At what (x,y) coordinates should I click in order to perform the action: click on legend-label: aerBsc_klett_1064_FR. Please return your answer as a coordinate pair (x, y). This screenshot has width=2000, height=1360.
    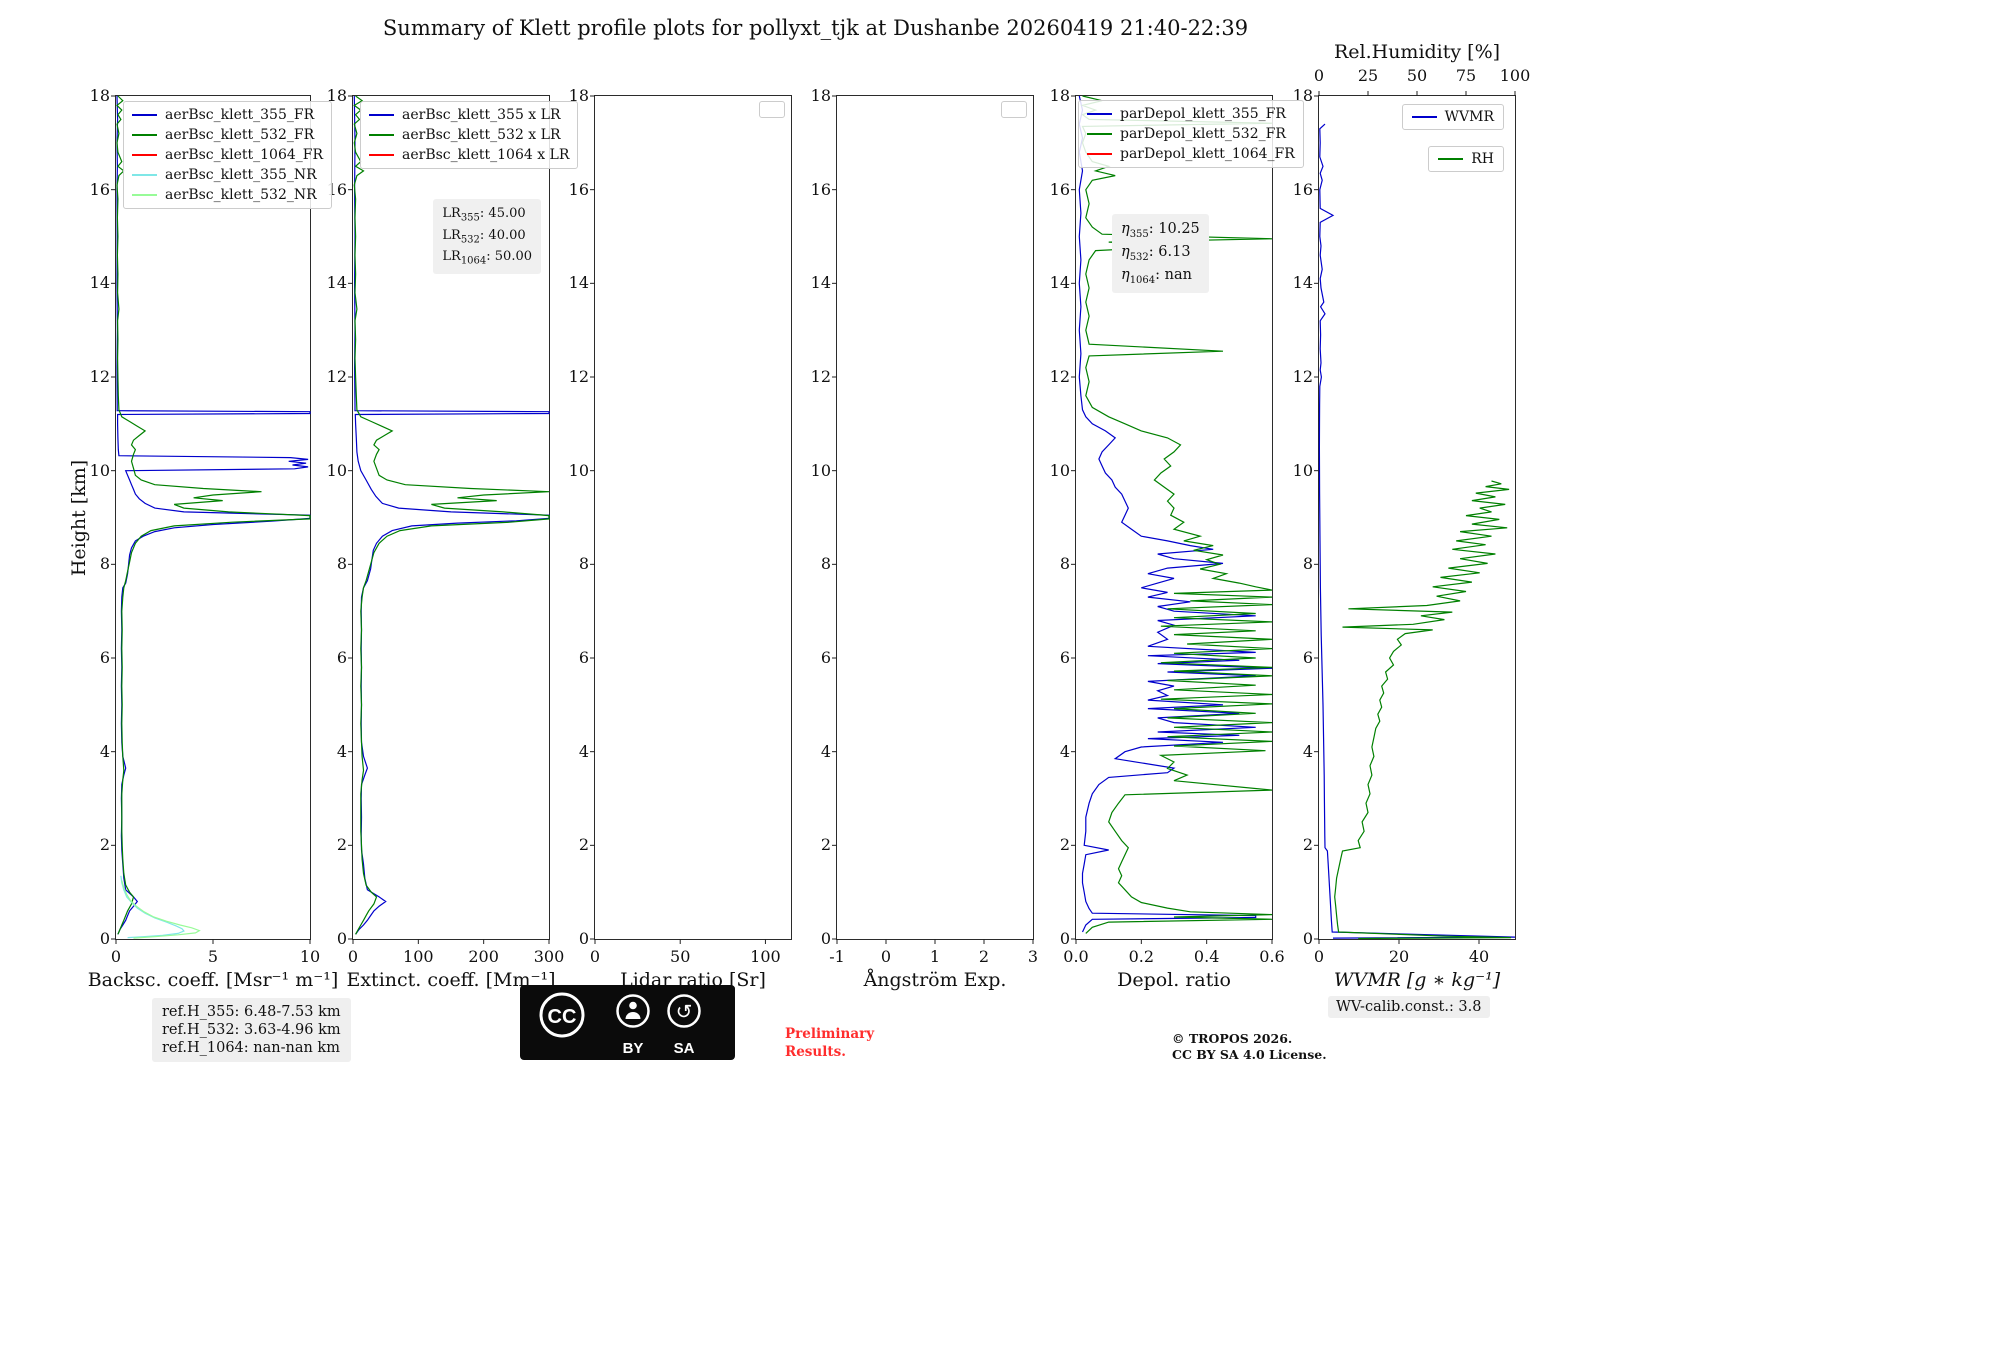
    Looking at the image, I should click on (244, 155).